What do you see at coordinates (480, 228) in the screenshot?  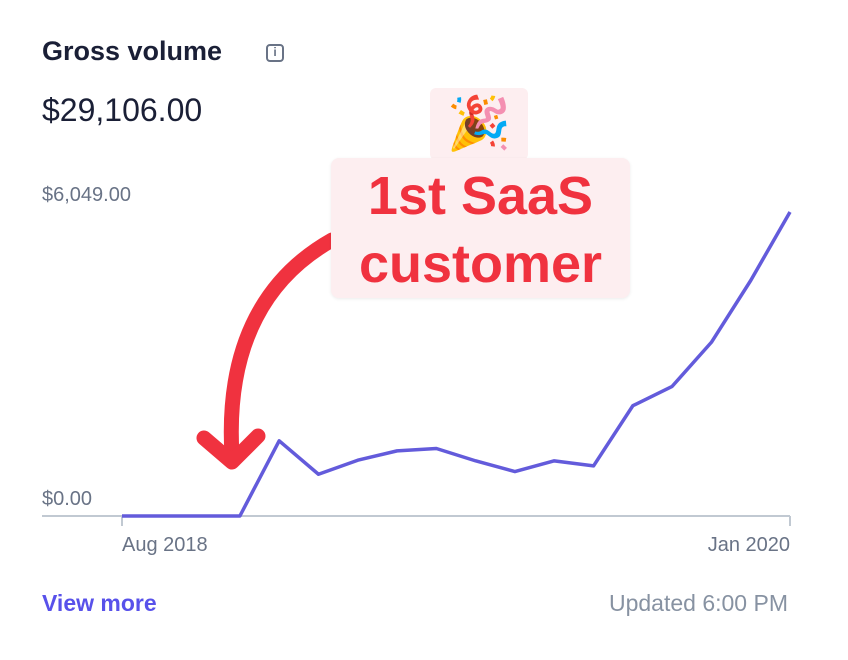 I see `annotation-callout: 1st SaaS customer` at bounding box center [480, 228].